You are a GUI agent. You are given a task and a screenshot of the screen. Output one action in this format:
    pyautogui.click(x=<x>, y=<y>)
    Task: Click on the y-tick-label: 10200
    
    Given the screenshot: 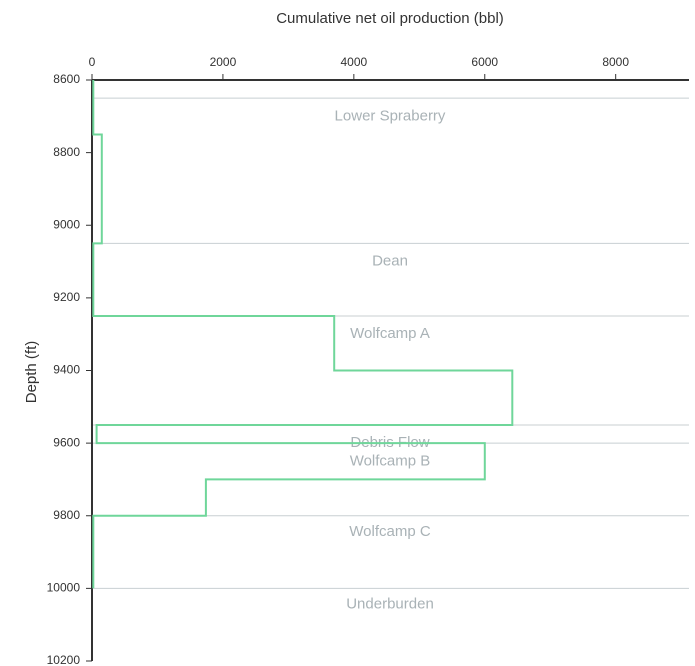 What is the action you would take?
    pyautogui.click(x=64, y=659)
    